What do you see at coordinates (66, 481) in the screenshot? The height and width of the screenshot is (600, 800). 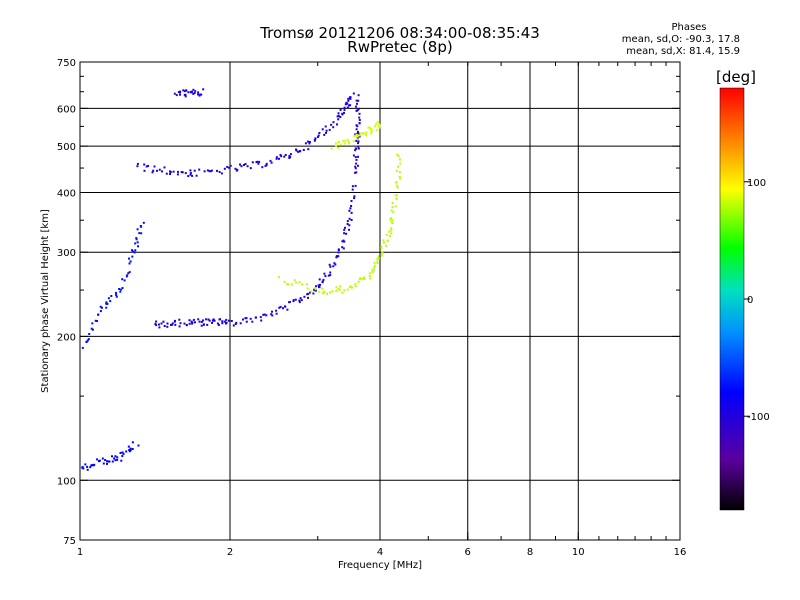 I see `y-tick-label: 100` at bounding box center [66, 481].